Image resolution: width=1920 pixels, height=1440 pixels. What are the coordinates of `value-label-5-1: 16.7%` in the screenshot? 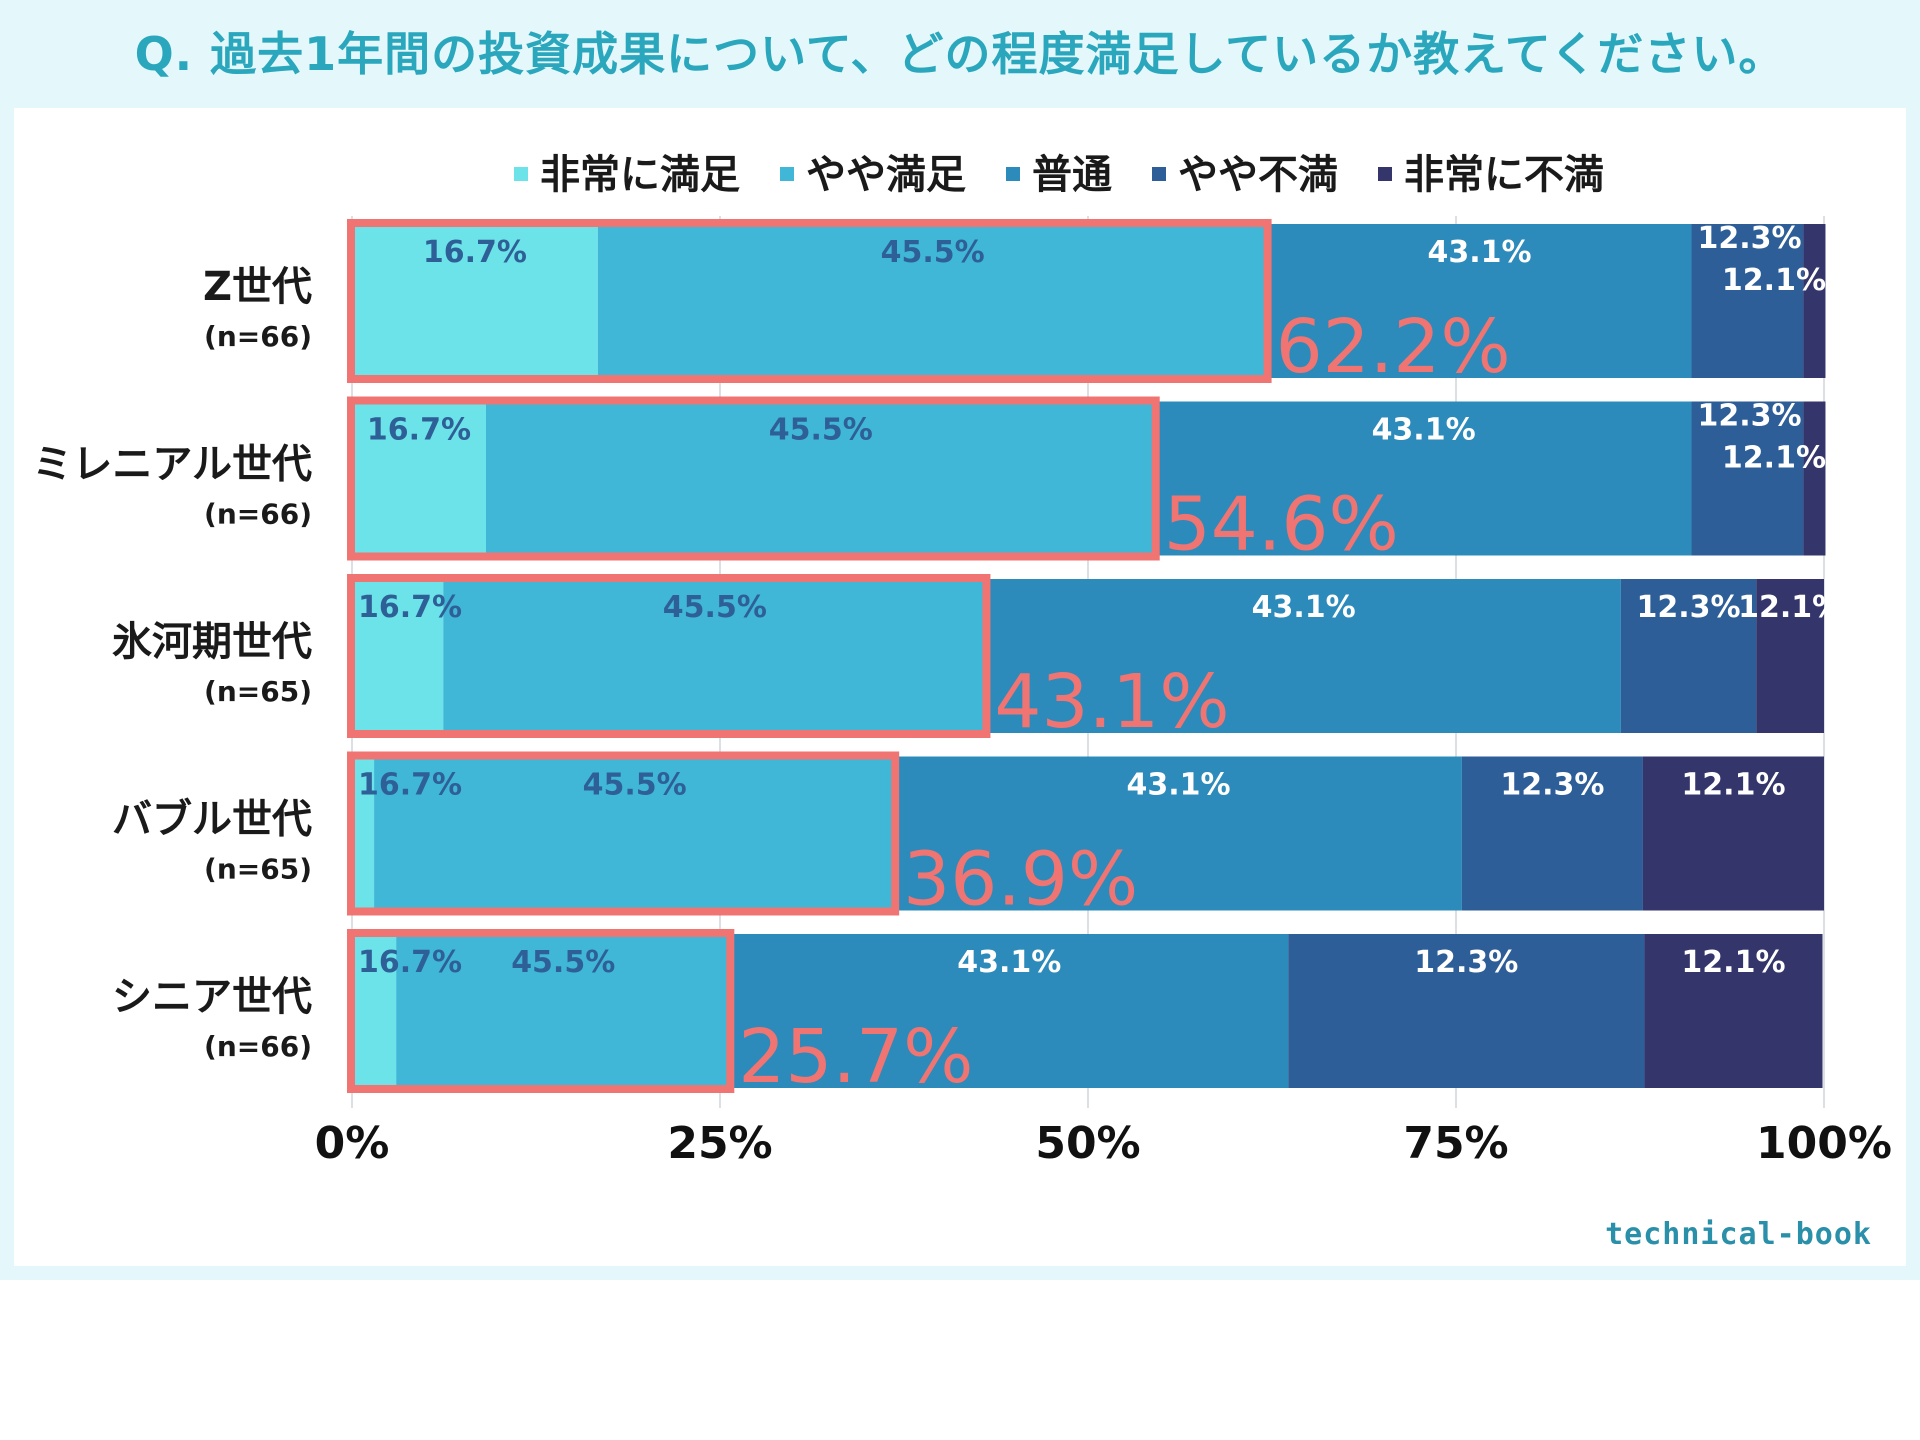 It's located at (410, 962).